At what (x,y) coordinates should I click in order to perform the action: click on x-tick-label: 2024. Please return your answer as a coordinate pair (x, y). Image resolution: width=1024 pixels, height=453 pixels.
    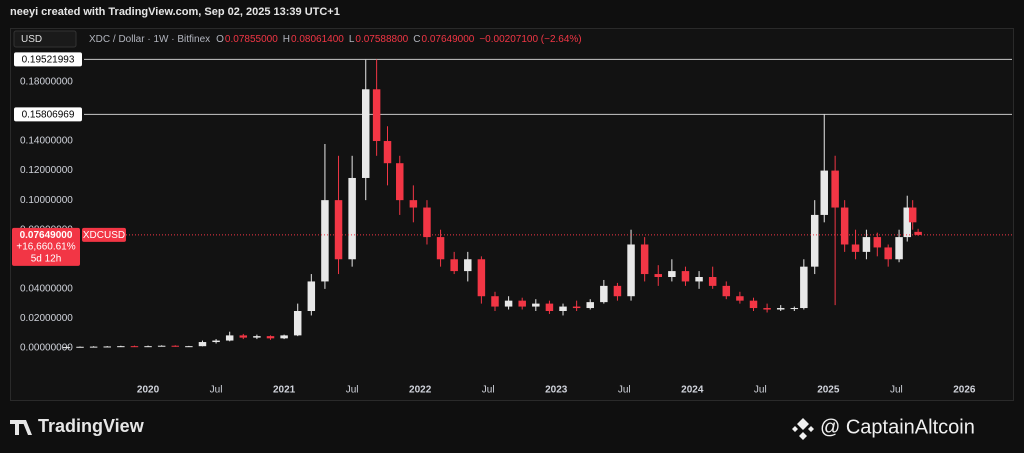
    Looking at the image, I should click on (692, 390).